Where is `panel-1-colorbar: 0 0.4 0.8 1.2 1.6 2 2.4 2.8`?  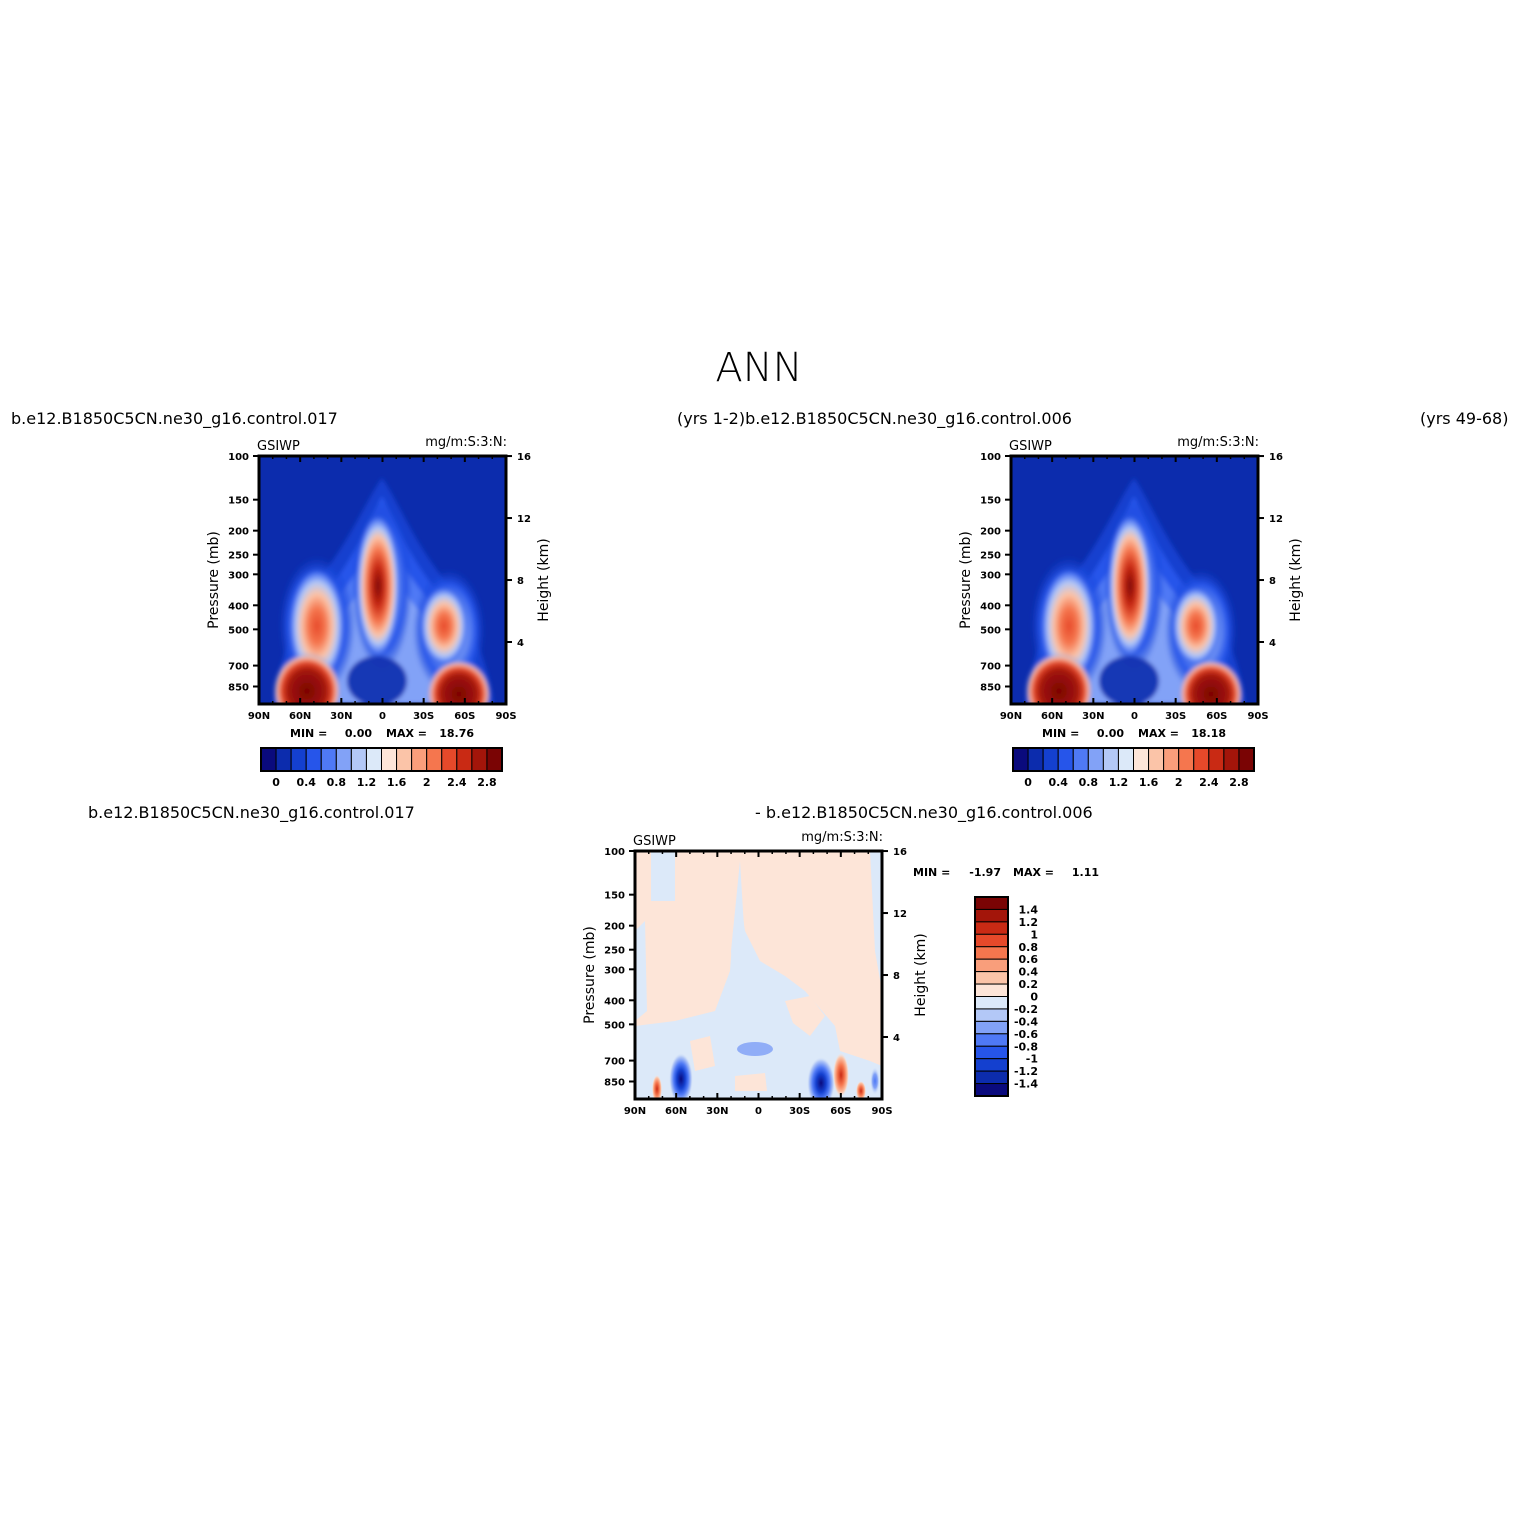
panel-1-colorbar: 0 0.4 0.8 1.2 1.6 2 2.4 2.8 is located at coordinates (381, 768).